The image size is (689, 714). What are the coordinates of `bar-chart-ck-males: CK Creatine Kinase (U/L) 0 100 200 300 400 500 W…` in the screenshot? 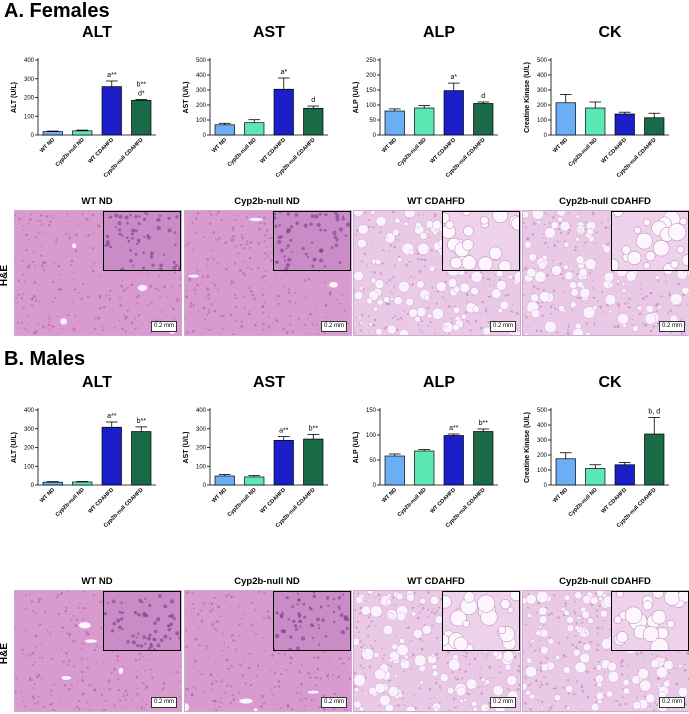 It's located at (596, 451).